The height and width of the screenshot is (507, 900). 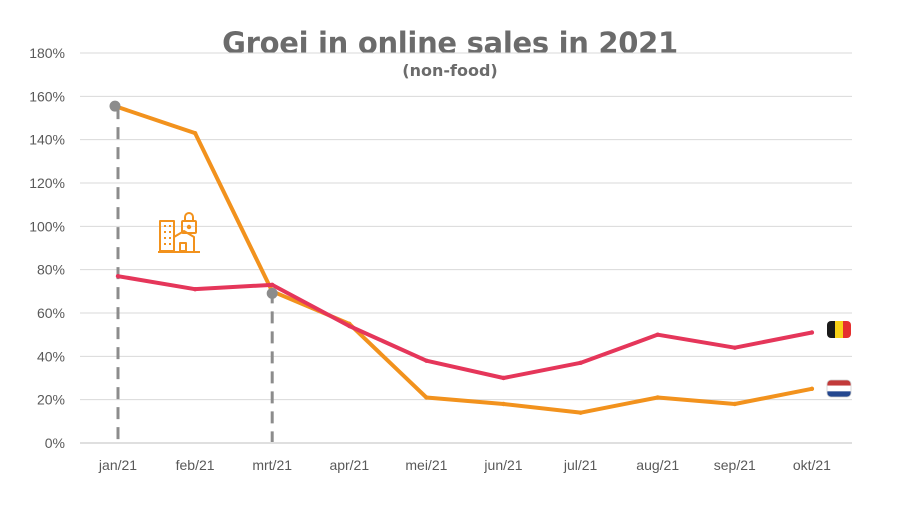 I want to click on y-tick-label: 60%, so click(x=51, y=313).